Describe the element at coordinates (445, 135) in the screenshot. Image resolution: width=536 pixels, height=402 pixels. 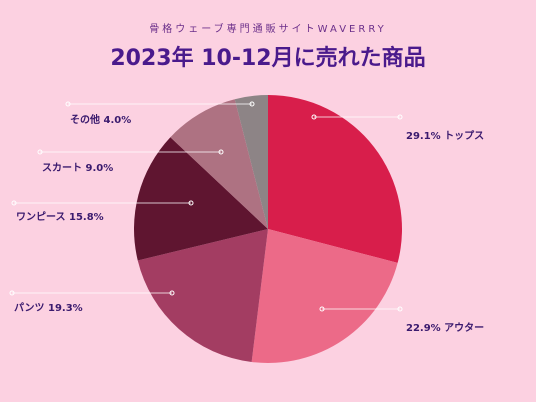
I see `slice-label-0: 29.1% トップス` at that location.